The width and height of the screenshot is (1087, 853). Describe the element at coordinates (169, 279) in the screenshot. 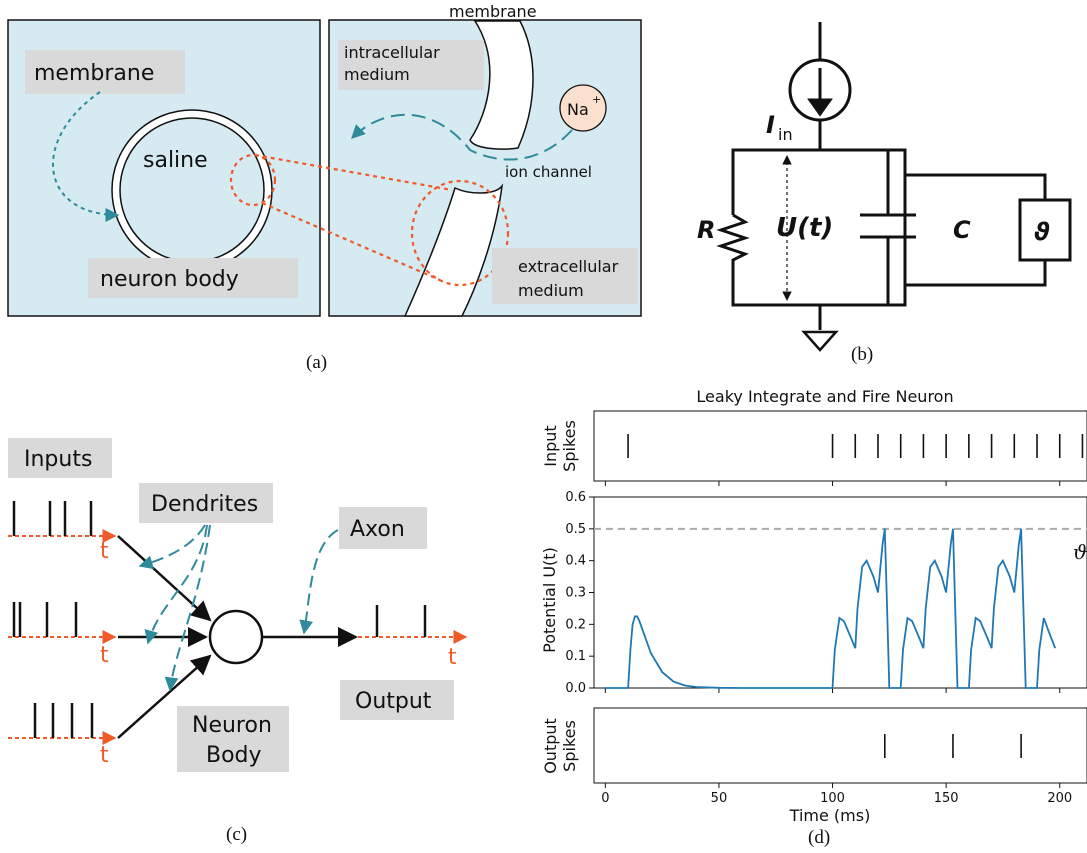

I see `neuron-body-label: neuron body` at that location.